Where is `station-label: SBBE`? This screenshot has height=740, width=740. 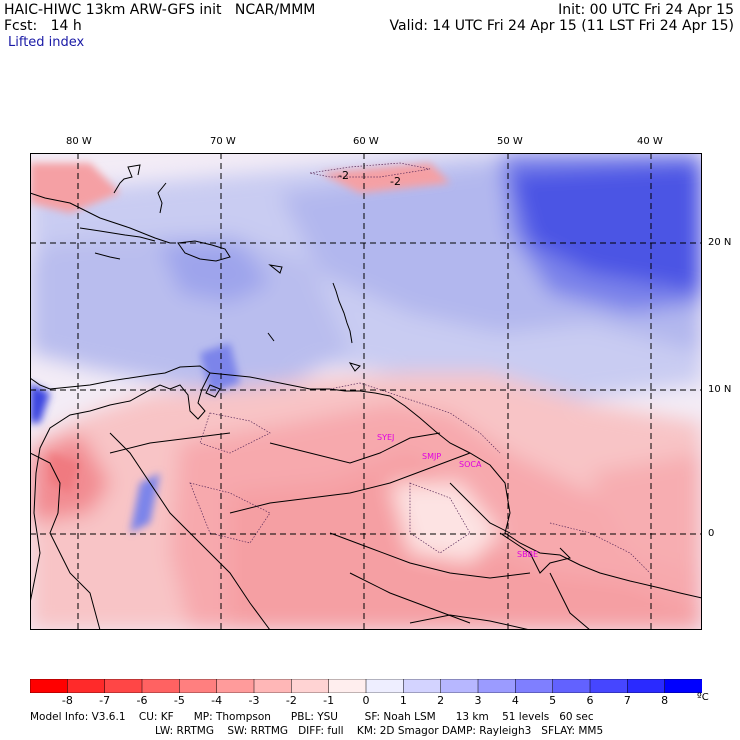 station-label: SBBE is located at coordinates (527, 554).